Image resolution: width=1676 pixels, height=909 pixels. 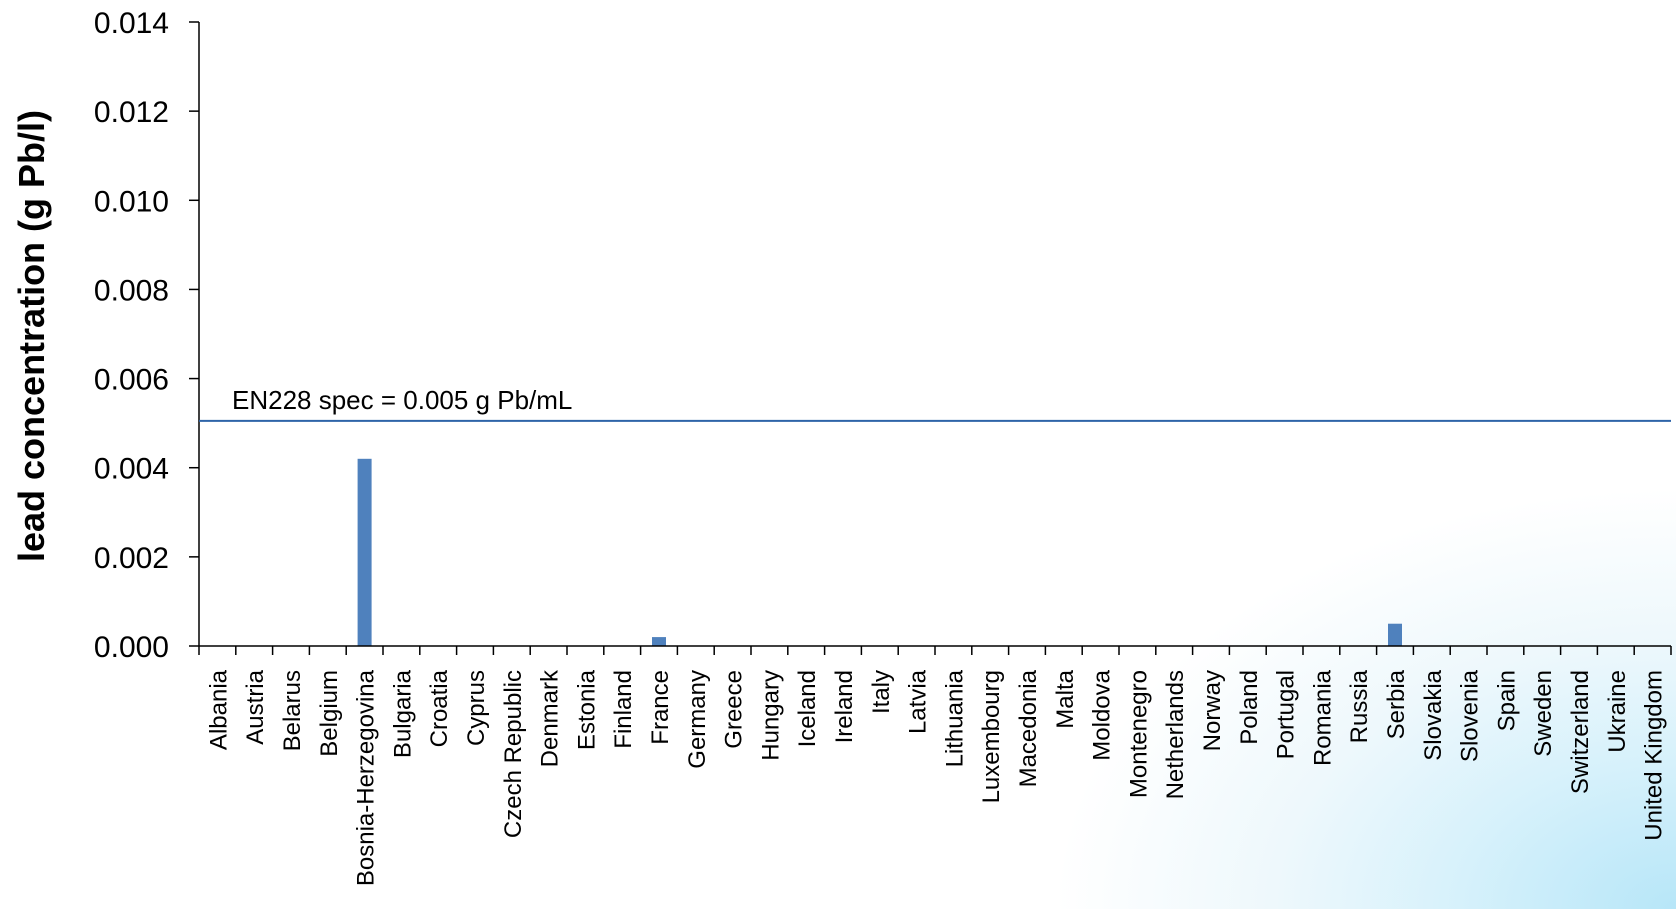 I want to click on y-tick-label: 0.004, so click(x=131, y=469).